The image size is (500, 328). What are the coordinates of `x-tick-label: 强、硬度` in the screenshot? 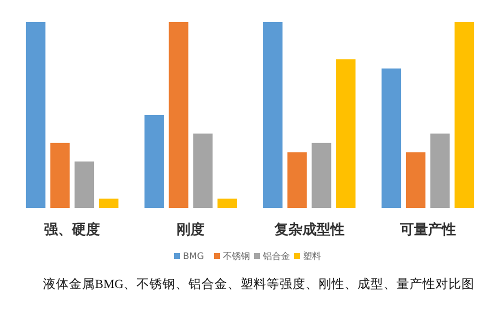 It's located at (72, 229).